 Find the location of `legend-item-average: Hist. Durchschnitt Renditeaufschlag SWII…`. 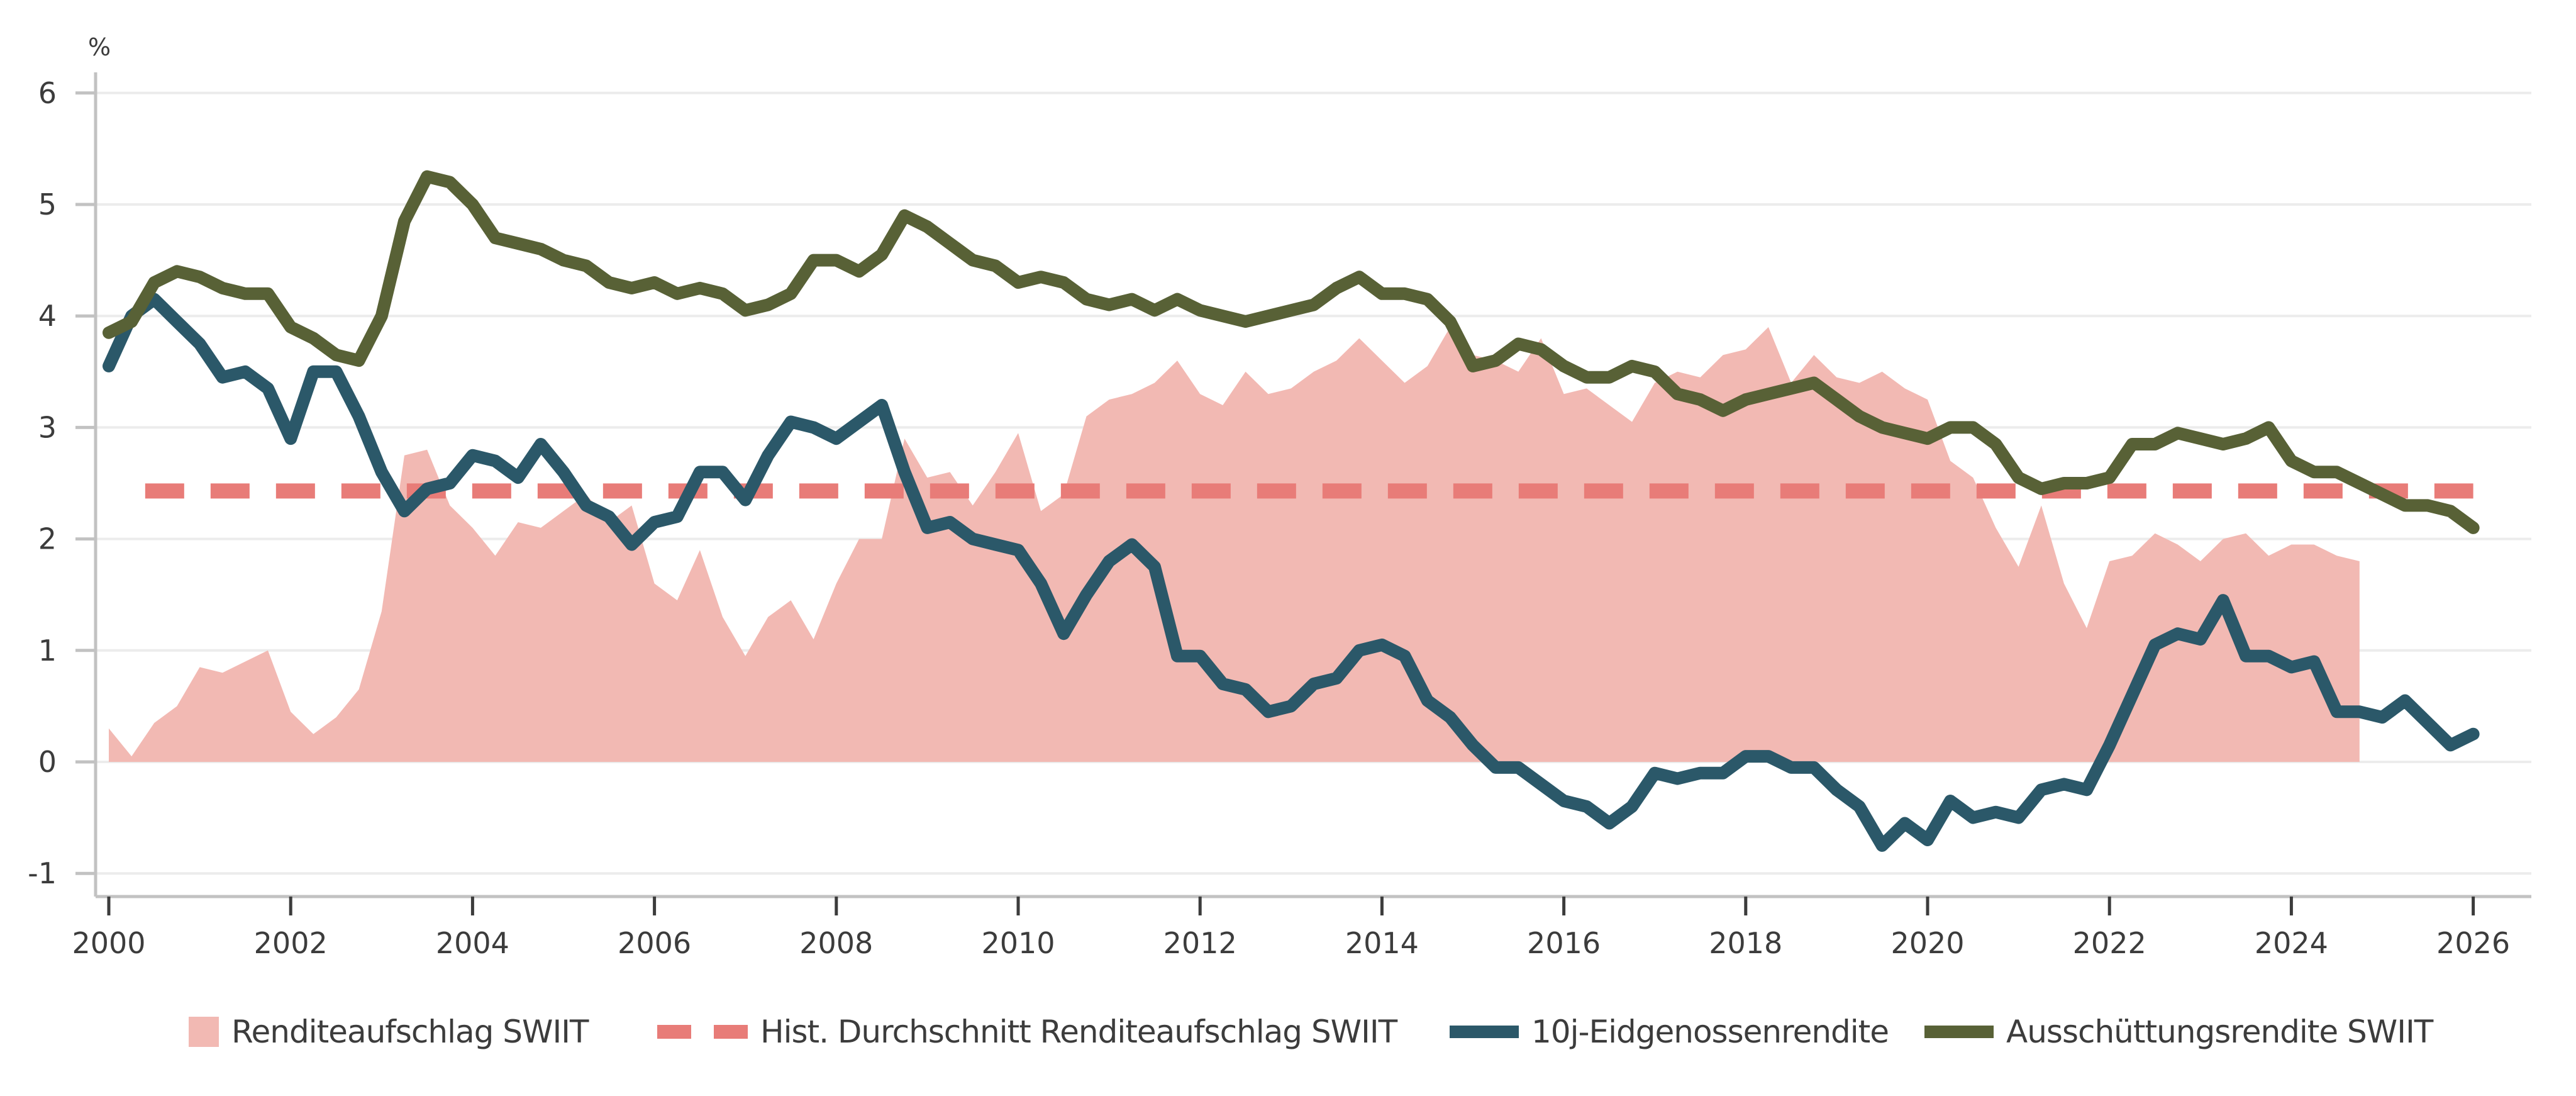

legend-item-average: Hist. Durchschnitt Renditeaufschlag SWII… is located at coordinates (1027, 1032).